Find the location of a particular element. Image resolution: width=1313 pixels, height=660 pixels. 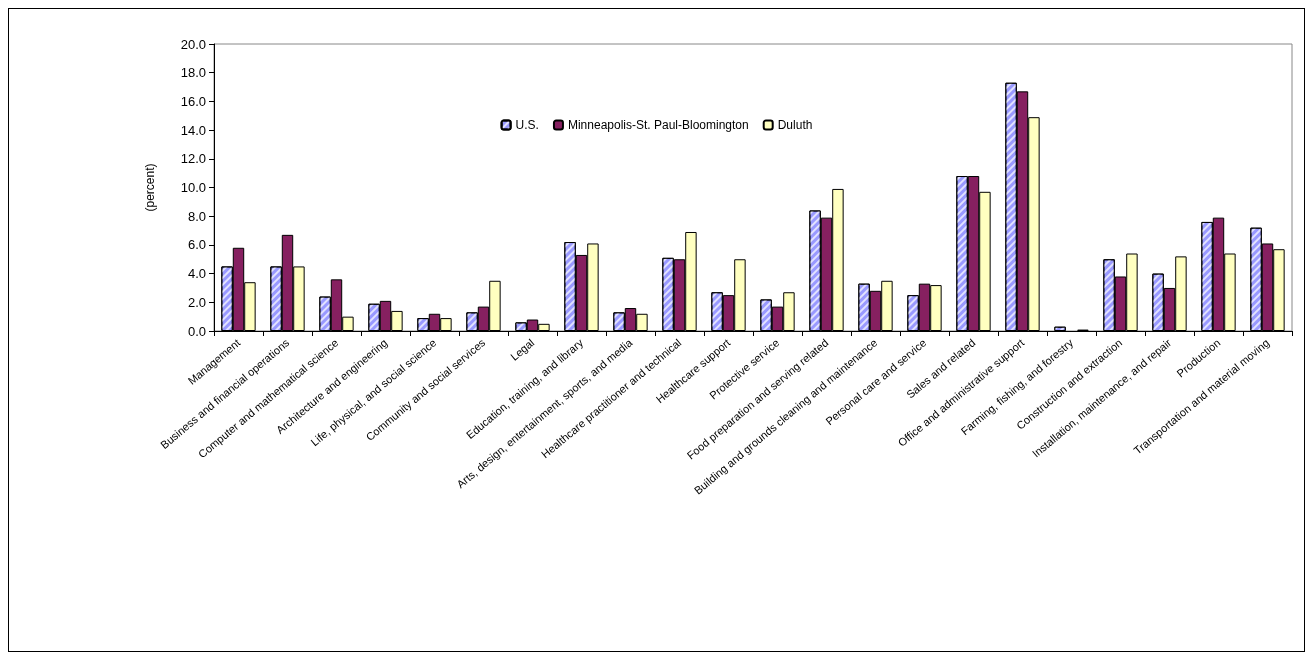

y-tick-label: 6.0 is located at coordinates (196, 245).